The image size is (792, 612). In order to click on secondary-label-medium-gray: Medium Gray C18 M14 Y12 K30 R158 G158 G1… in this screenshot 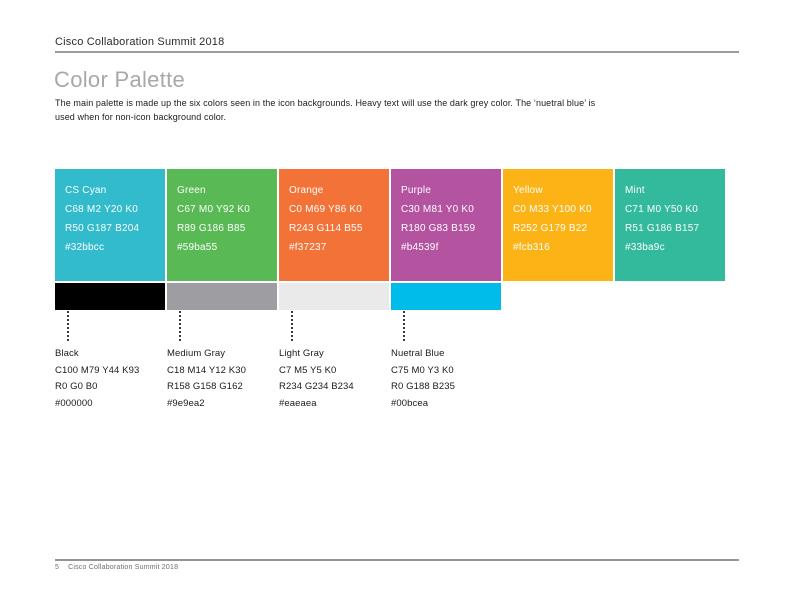, I will do `click(222, 379)`.